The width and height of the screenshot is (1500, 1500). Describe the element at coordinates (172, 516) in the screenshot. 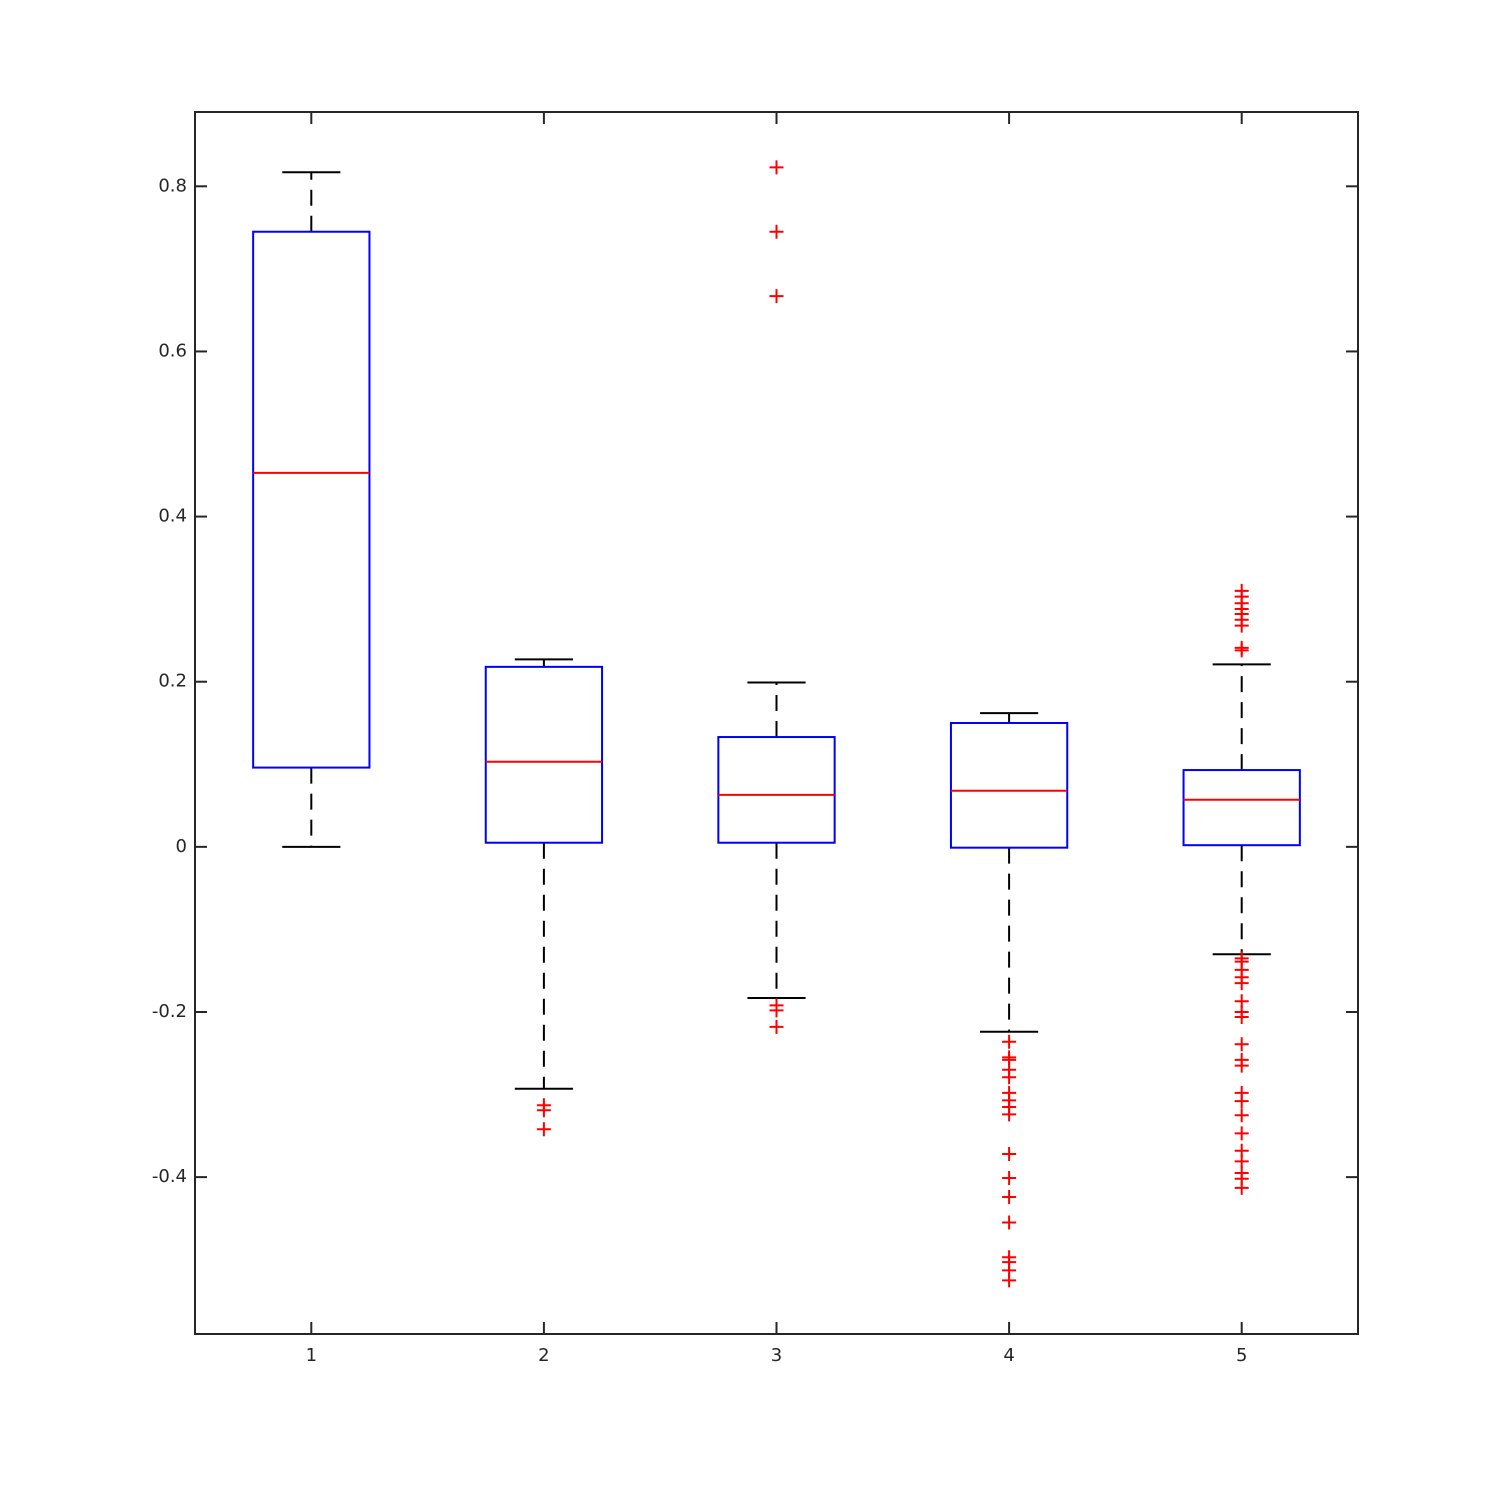

I see `y-tick-label: 0.4` at that location.